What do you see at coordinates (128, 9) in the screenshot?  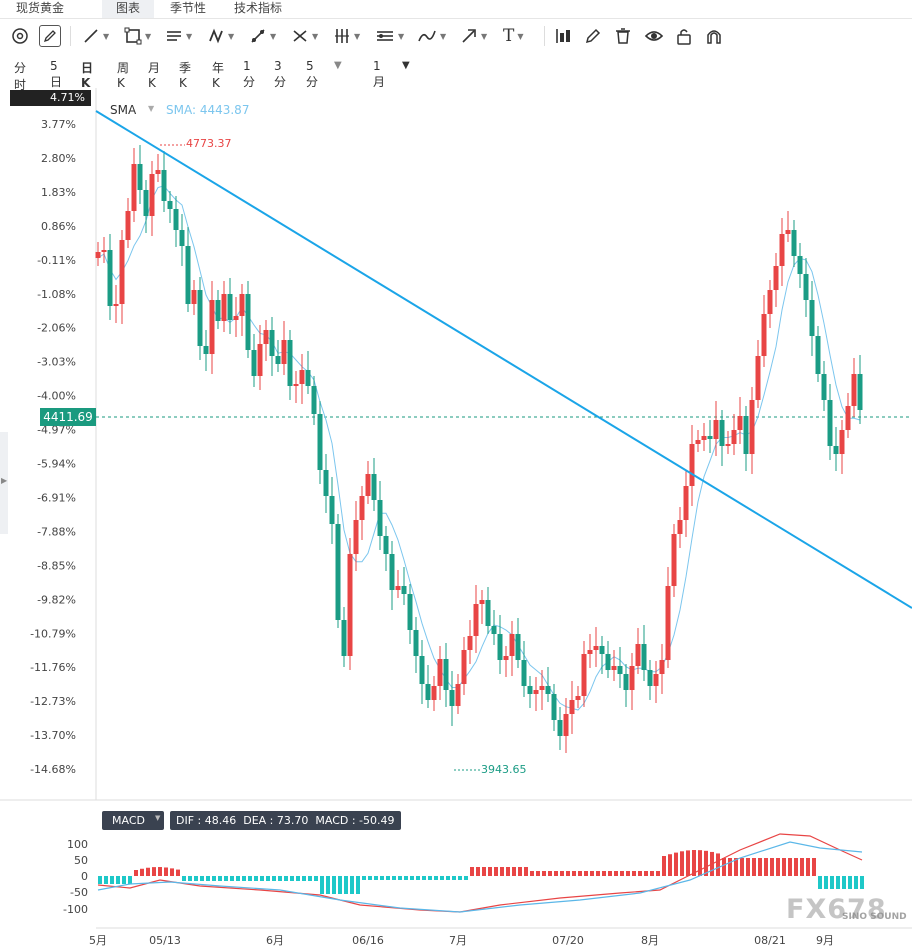 I see `tab-chart: 图表` at bounding box center [128, 9].